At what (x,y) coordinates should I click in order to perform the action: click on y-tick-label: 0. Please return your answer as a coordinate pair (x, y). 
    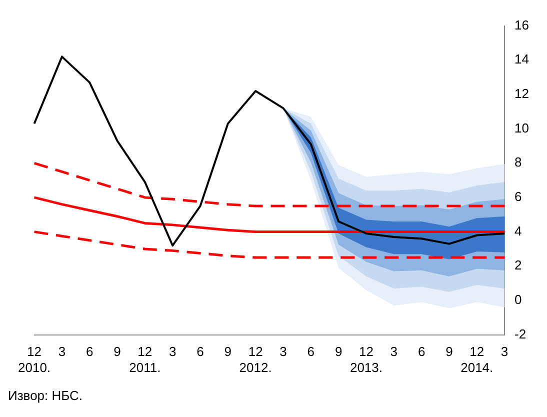
    Looking at the image, I should click on (518, 300).